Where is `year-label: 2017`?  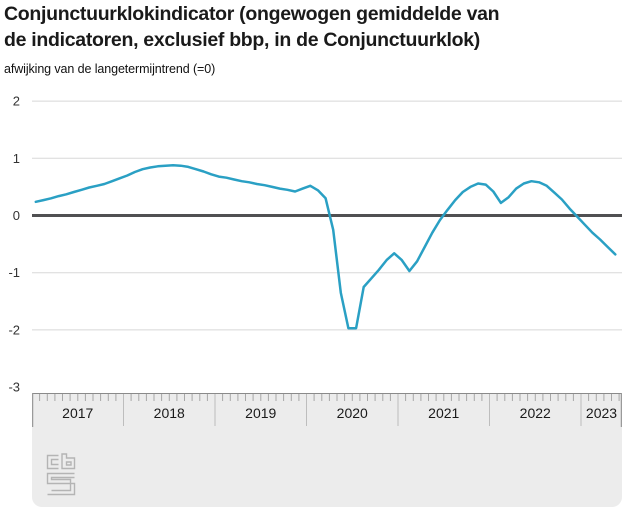 year-label: 2017 is located at coordinates (77, 413).